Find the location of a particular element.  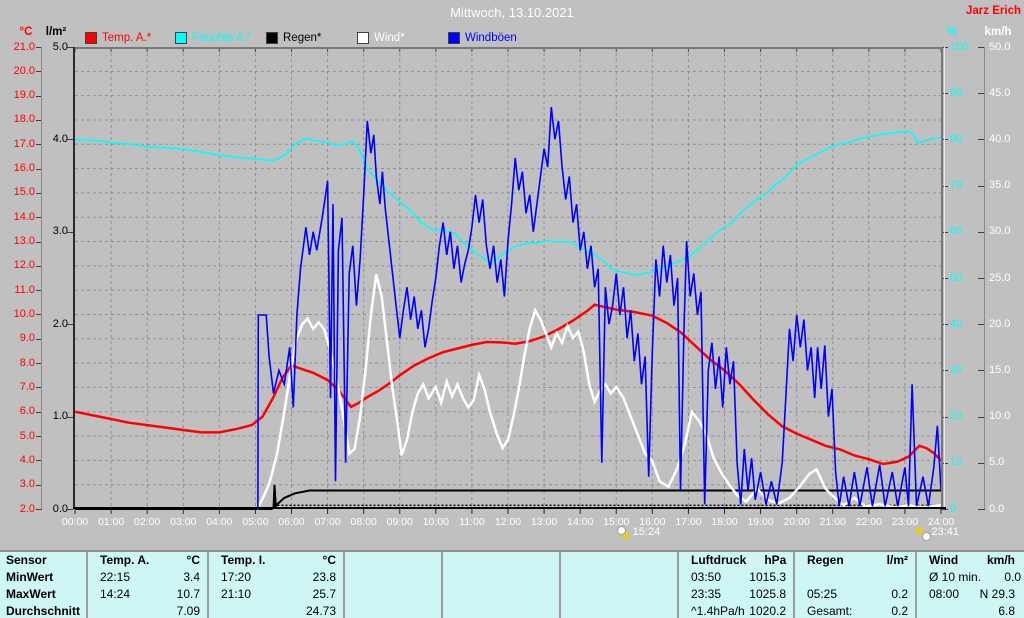

moonset-icon is located at coordinates (923, 533).